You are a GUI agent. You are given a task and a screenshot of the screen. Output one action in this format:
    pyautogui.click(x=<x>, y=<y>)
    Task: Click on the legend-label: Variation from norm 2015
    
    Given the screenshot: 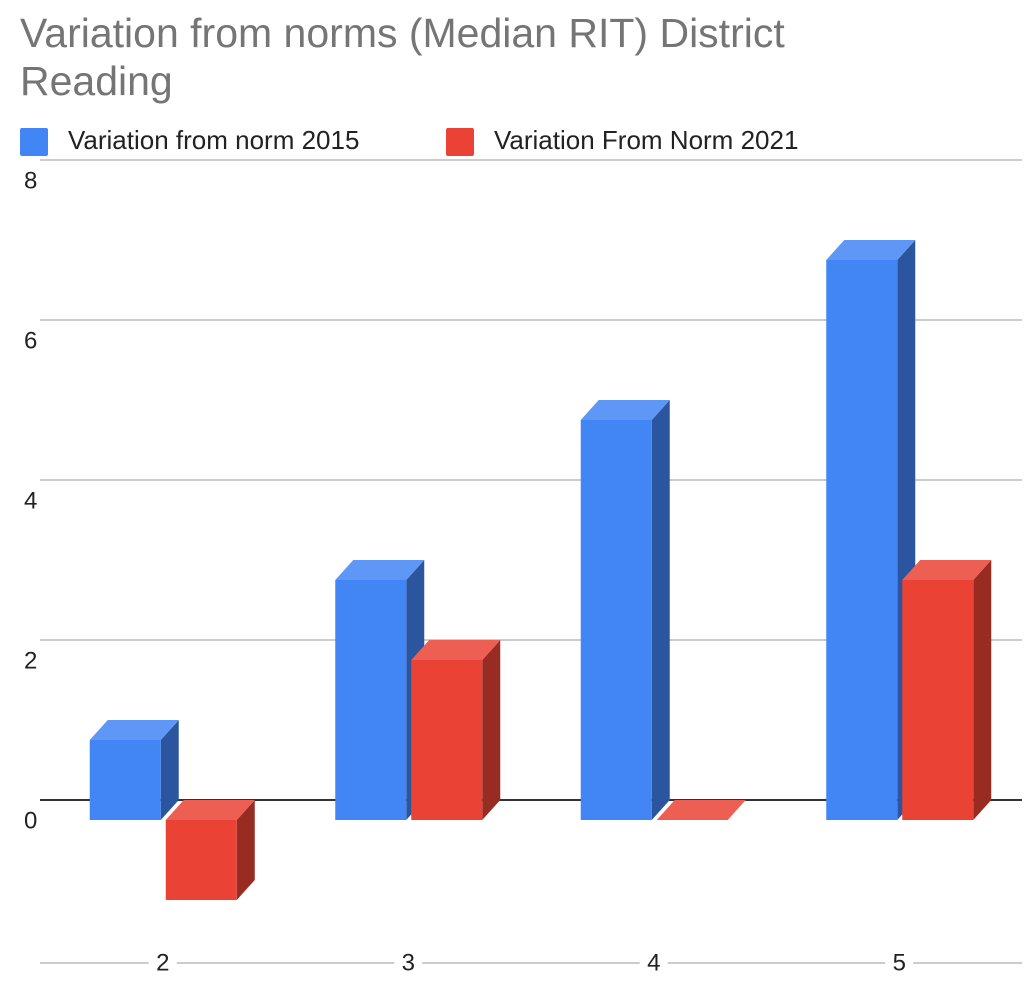 What is the action you would take?
    pyautogui.click(x=213, y=140)
    